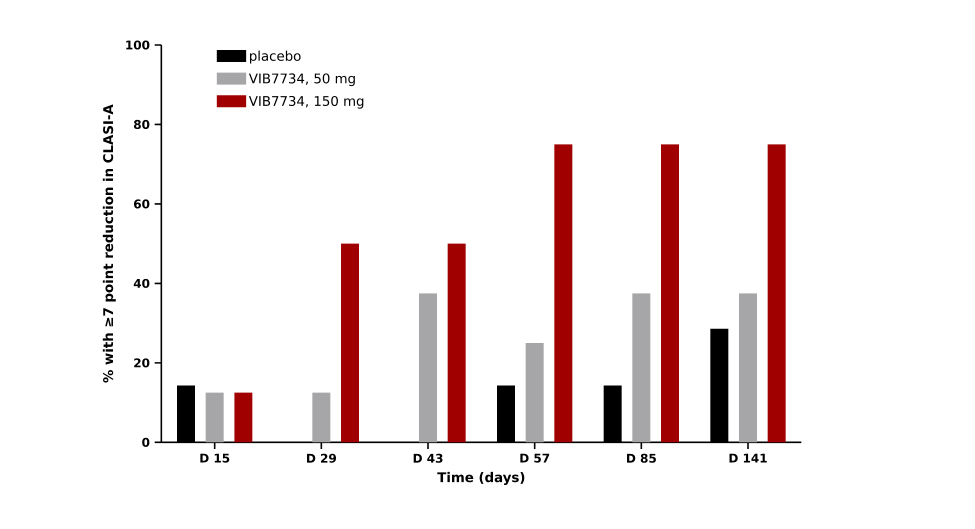  What do you see at coordinates (306, 102) in the screenshot?
I see `legend-label: VIB7734, 150 mg` at bounding box center [306, 102].